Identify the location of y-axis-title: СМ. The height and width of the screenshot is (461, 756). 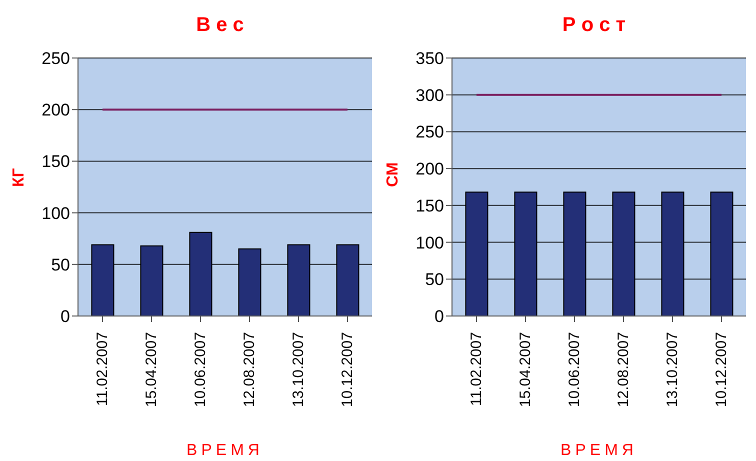
(393, 174).